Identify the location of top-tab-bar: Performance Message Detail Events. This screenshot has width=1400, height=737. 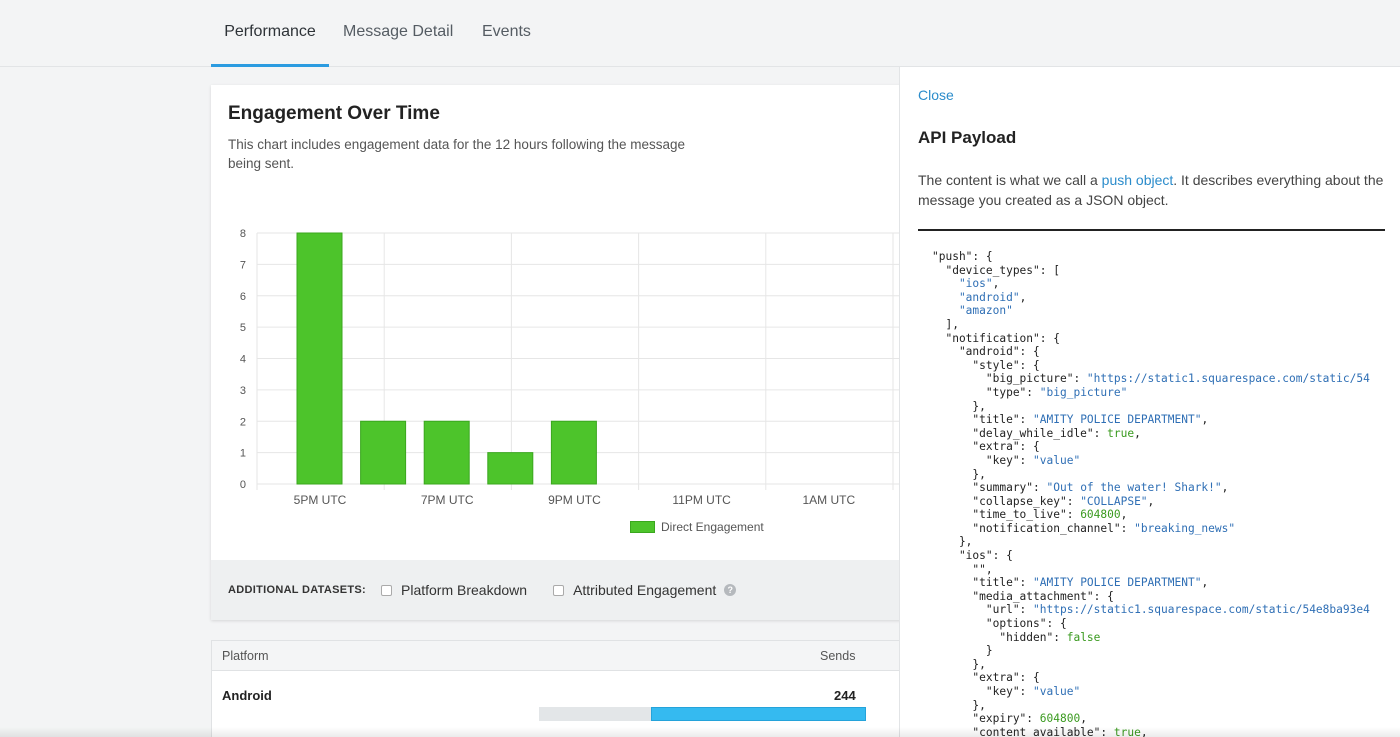
(700, 33).